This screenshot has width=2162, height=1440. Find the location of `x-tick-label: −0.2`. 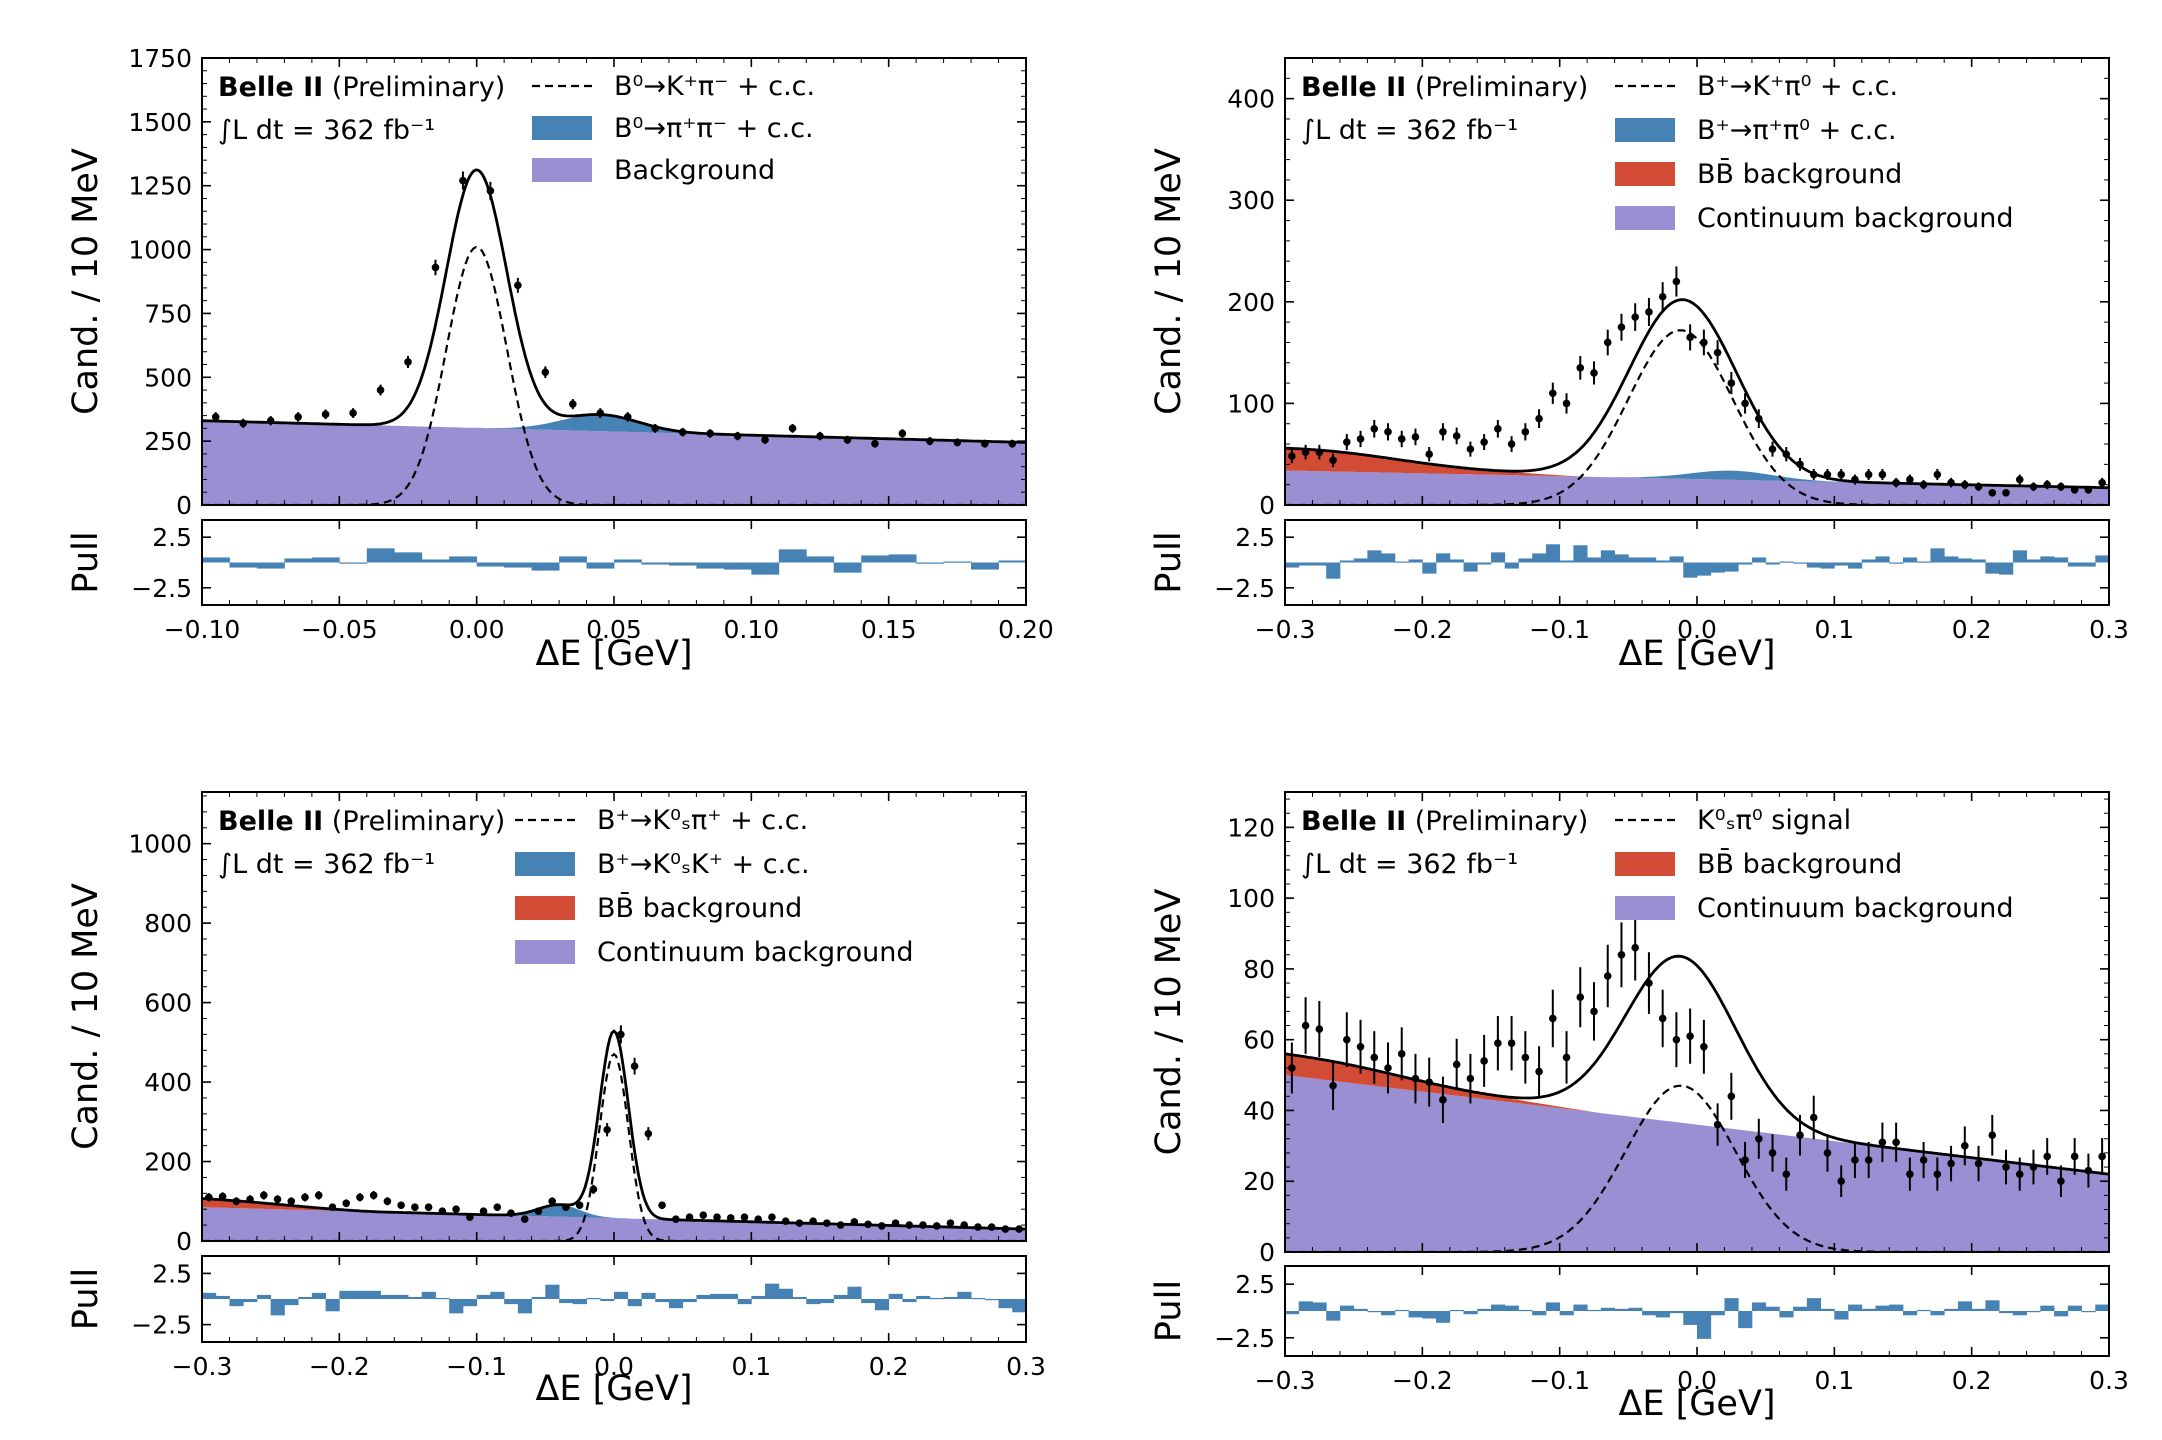

x-tick-label: −0.2 is located at coordinates (1422, 629).